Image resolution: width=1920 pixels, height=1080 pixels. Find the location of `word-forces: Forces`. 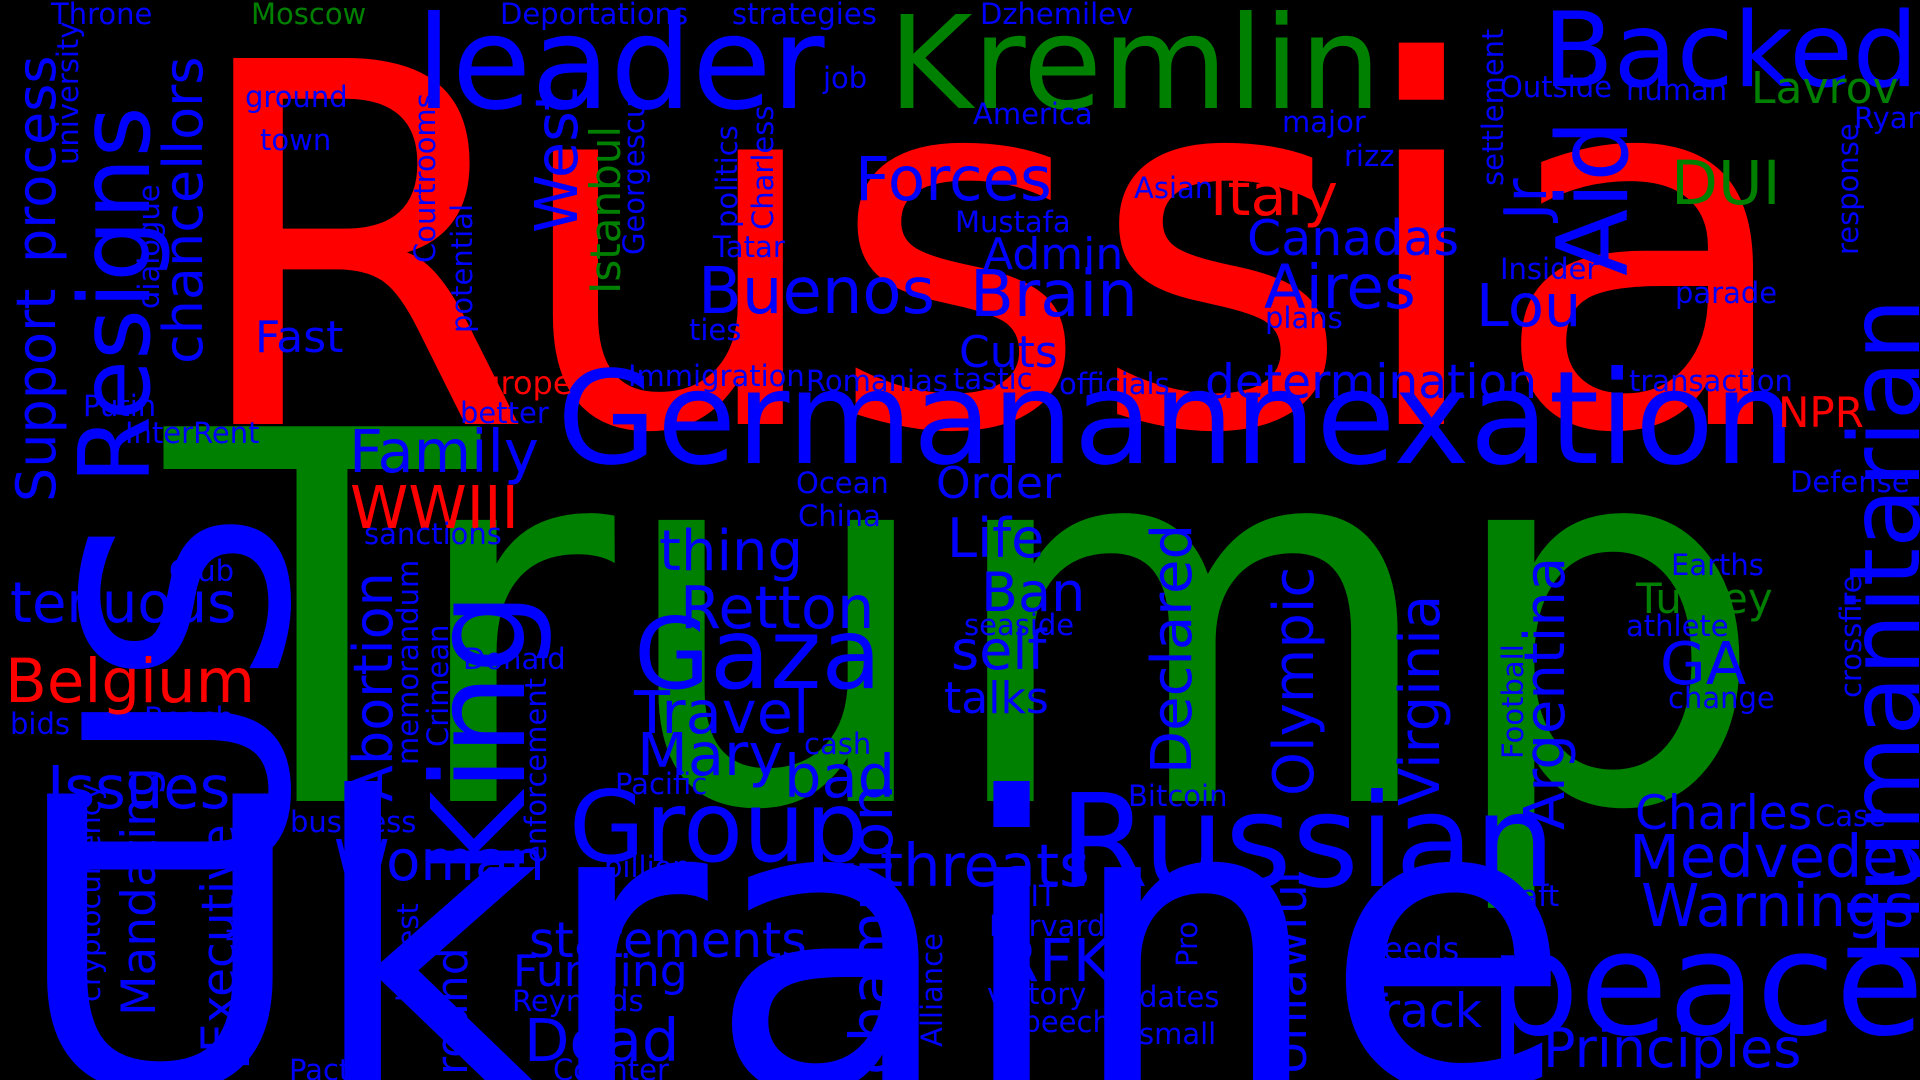

word-forces: Forces is located at coordinates (953, 179).